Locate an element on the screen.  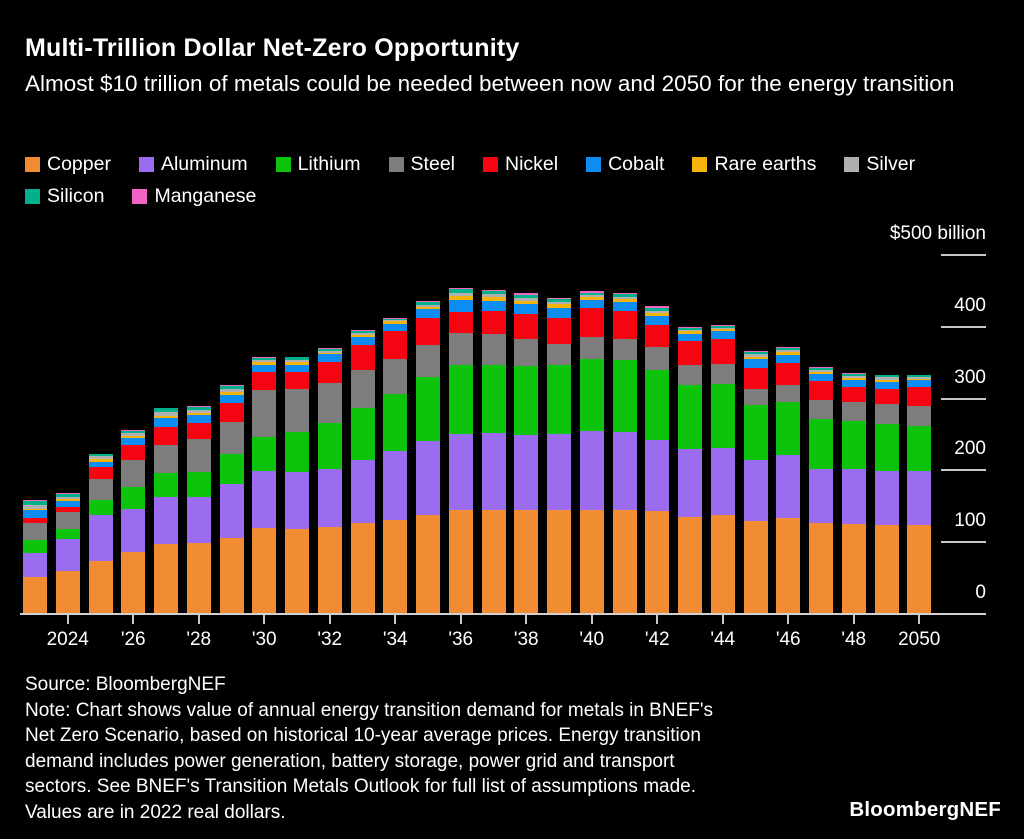
x-axis-label-2038: '38 is located at coordinates (526, 639).